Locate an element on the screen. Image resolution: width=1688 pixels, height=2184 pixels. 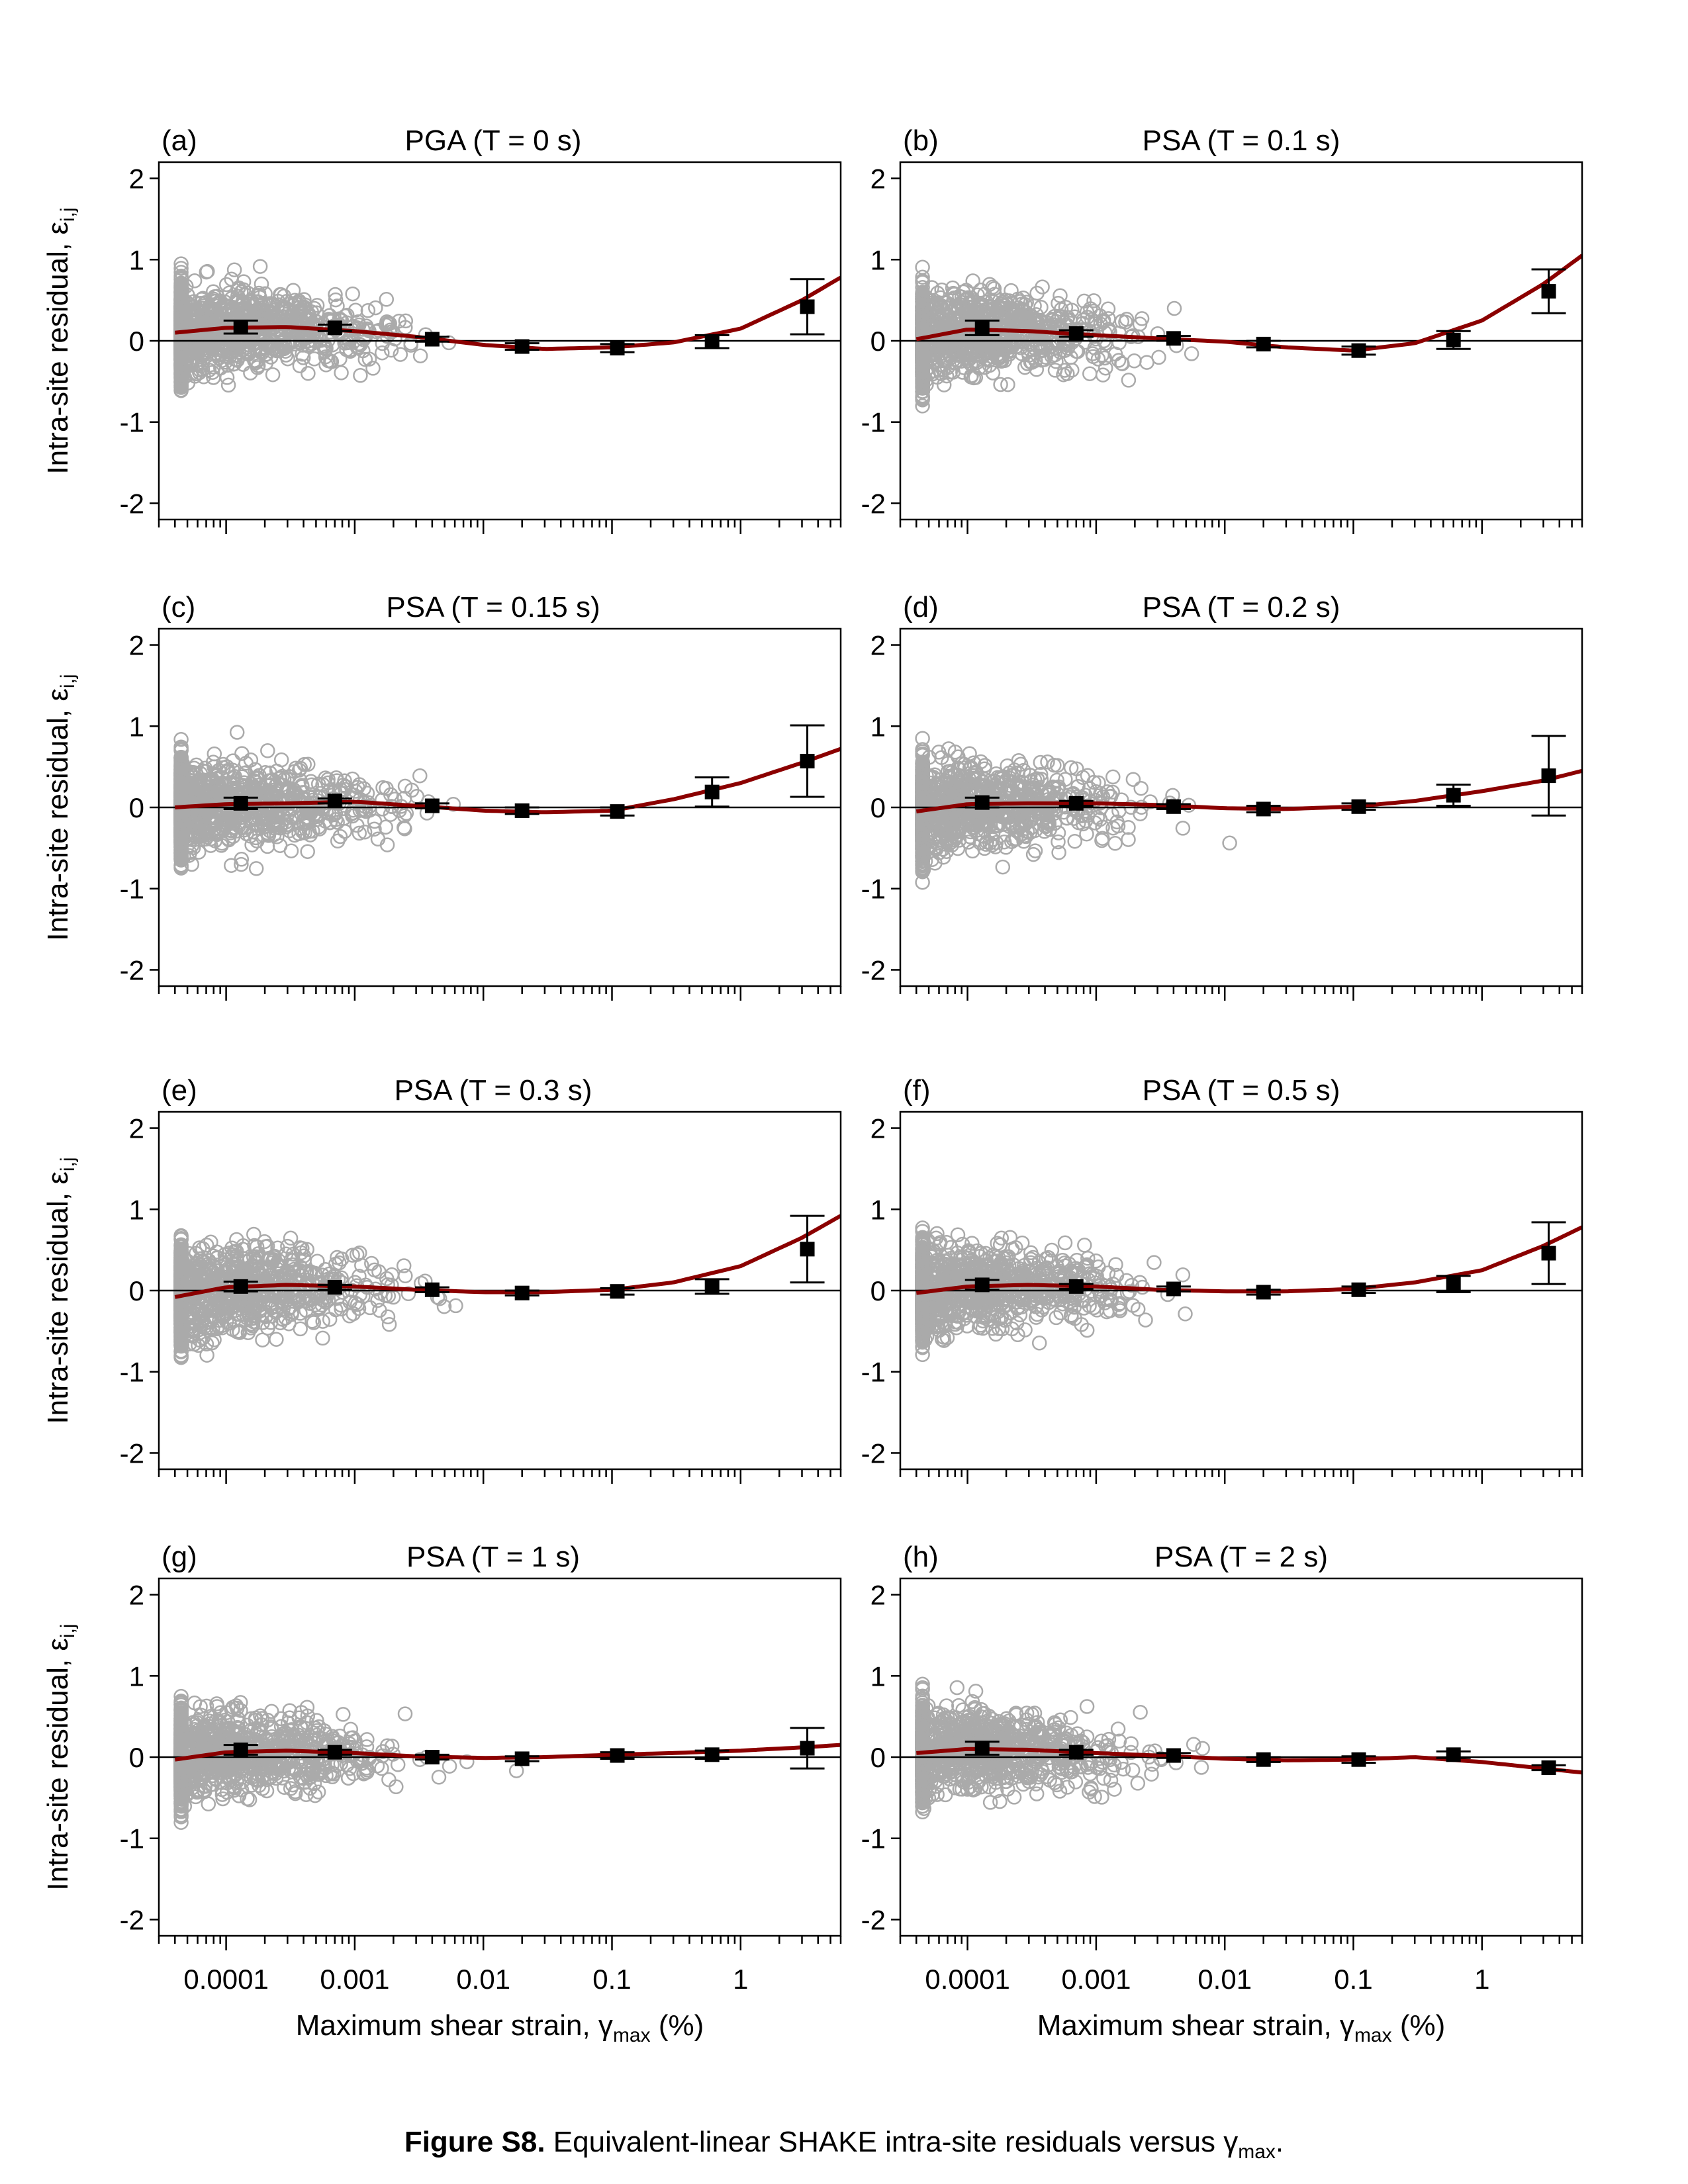
panel-letter: (a) is located at coordinates (179, 140).